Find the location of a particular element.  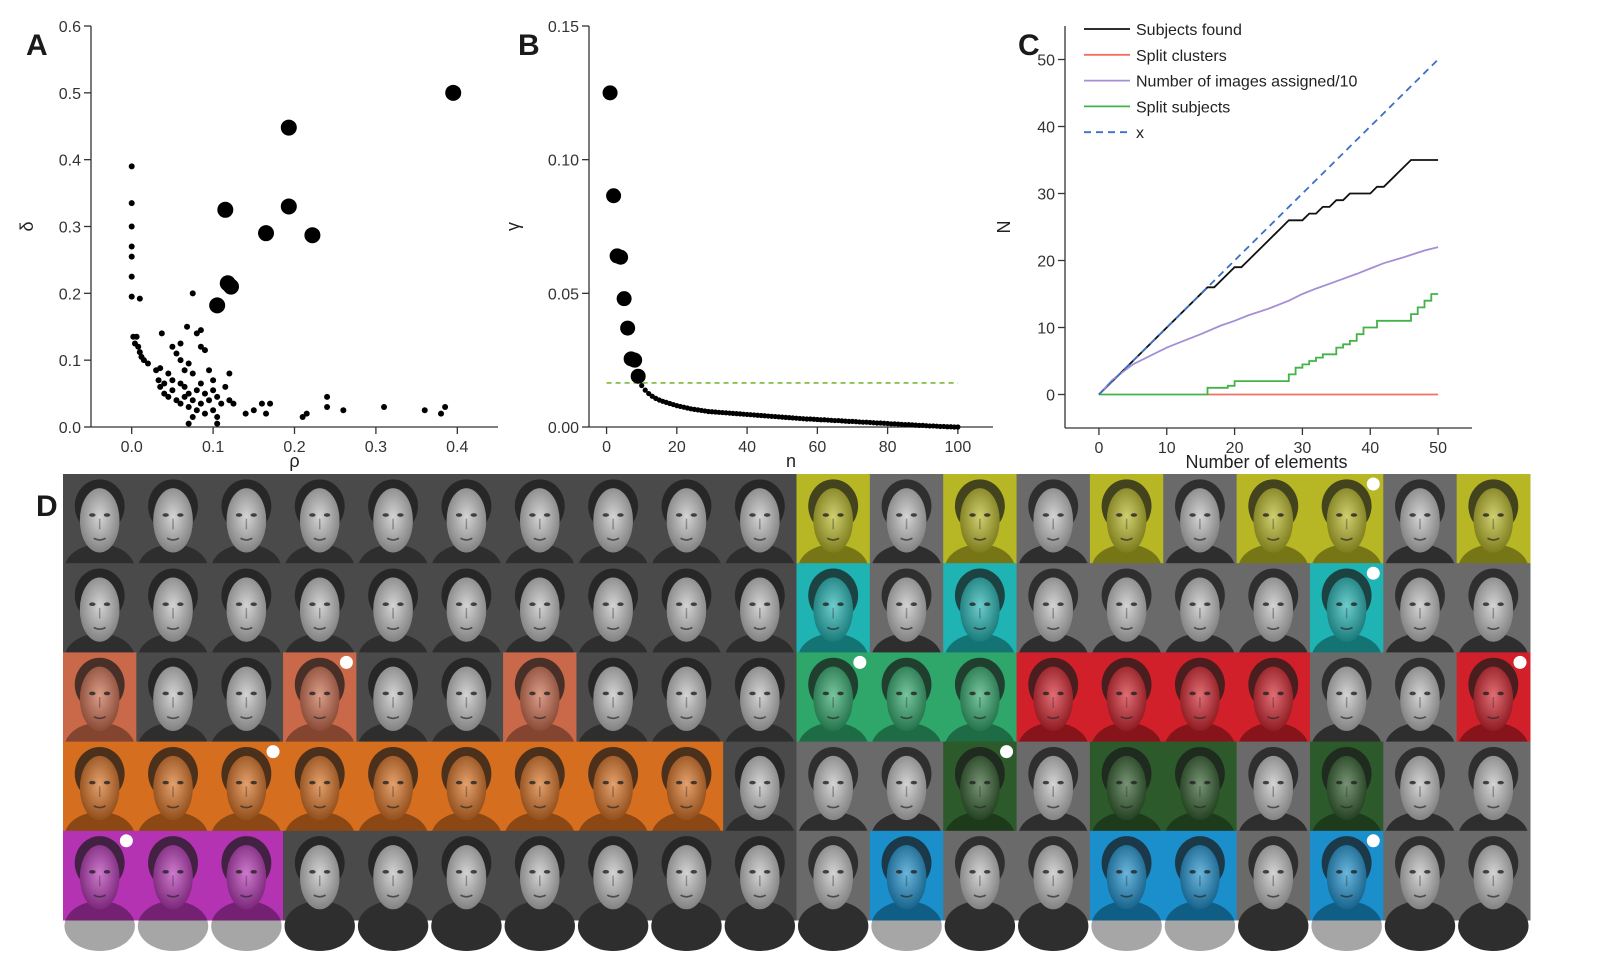

y-tick-label: 40 is located at coordinates (1046, 128).